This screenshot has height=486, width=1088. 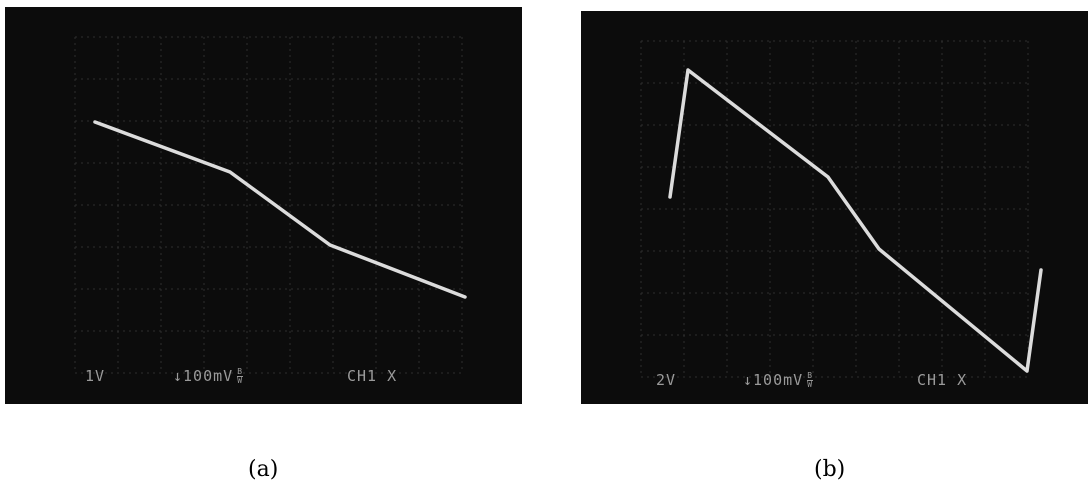 I want to click on scope-a-offset-readout: ↓100mV B W, so click(x=208, y=376).